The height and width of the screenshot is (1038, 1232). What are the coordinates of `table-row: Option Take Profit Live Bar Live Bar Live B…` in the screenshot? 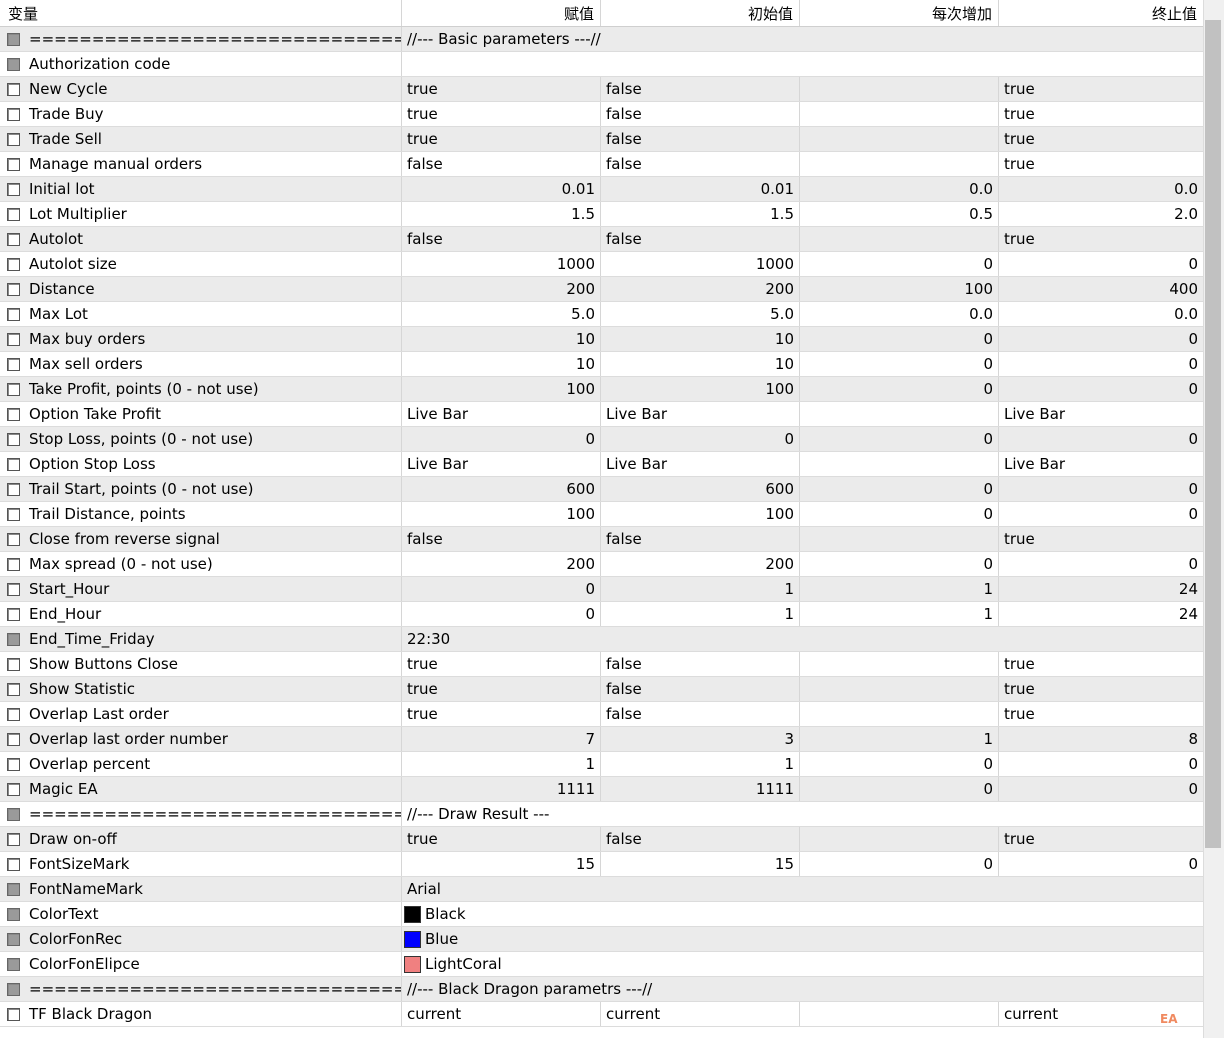 It's located at (601, 414).